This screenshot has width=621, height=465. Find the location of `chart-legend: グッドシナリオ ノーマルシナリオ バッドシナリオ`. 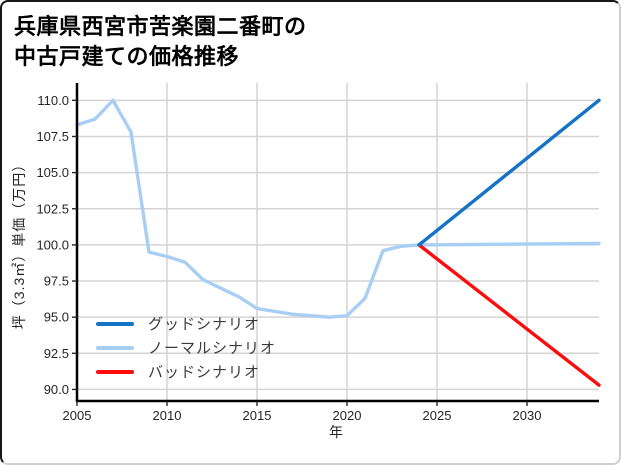

chart-legend: グッドシナリオ ノーマルシナリオ バッドシナリオ is located at coordinates (186, 352).